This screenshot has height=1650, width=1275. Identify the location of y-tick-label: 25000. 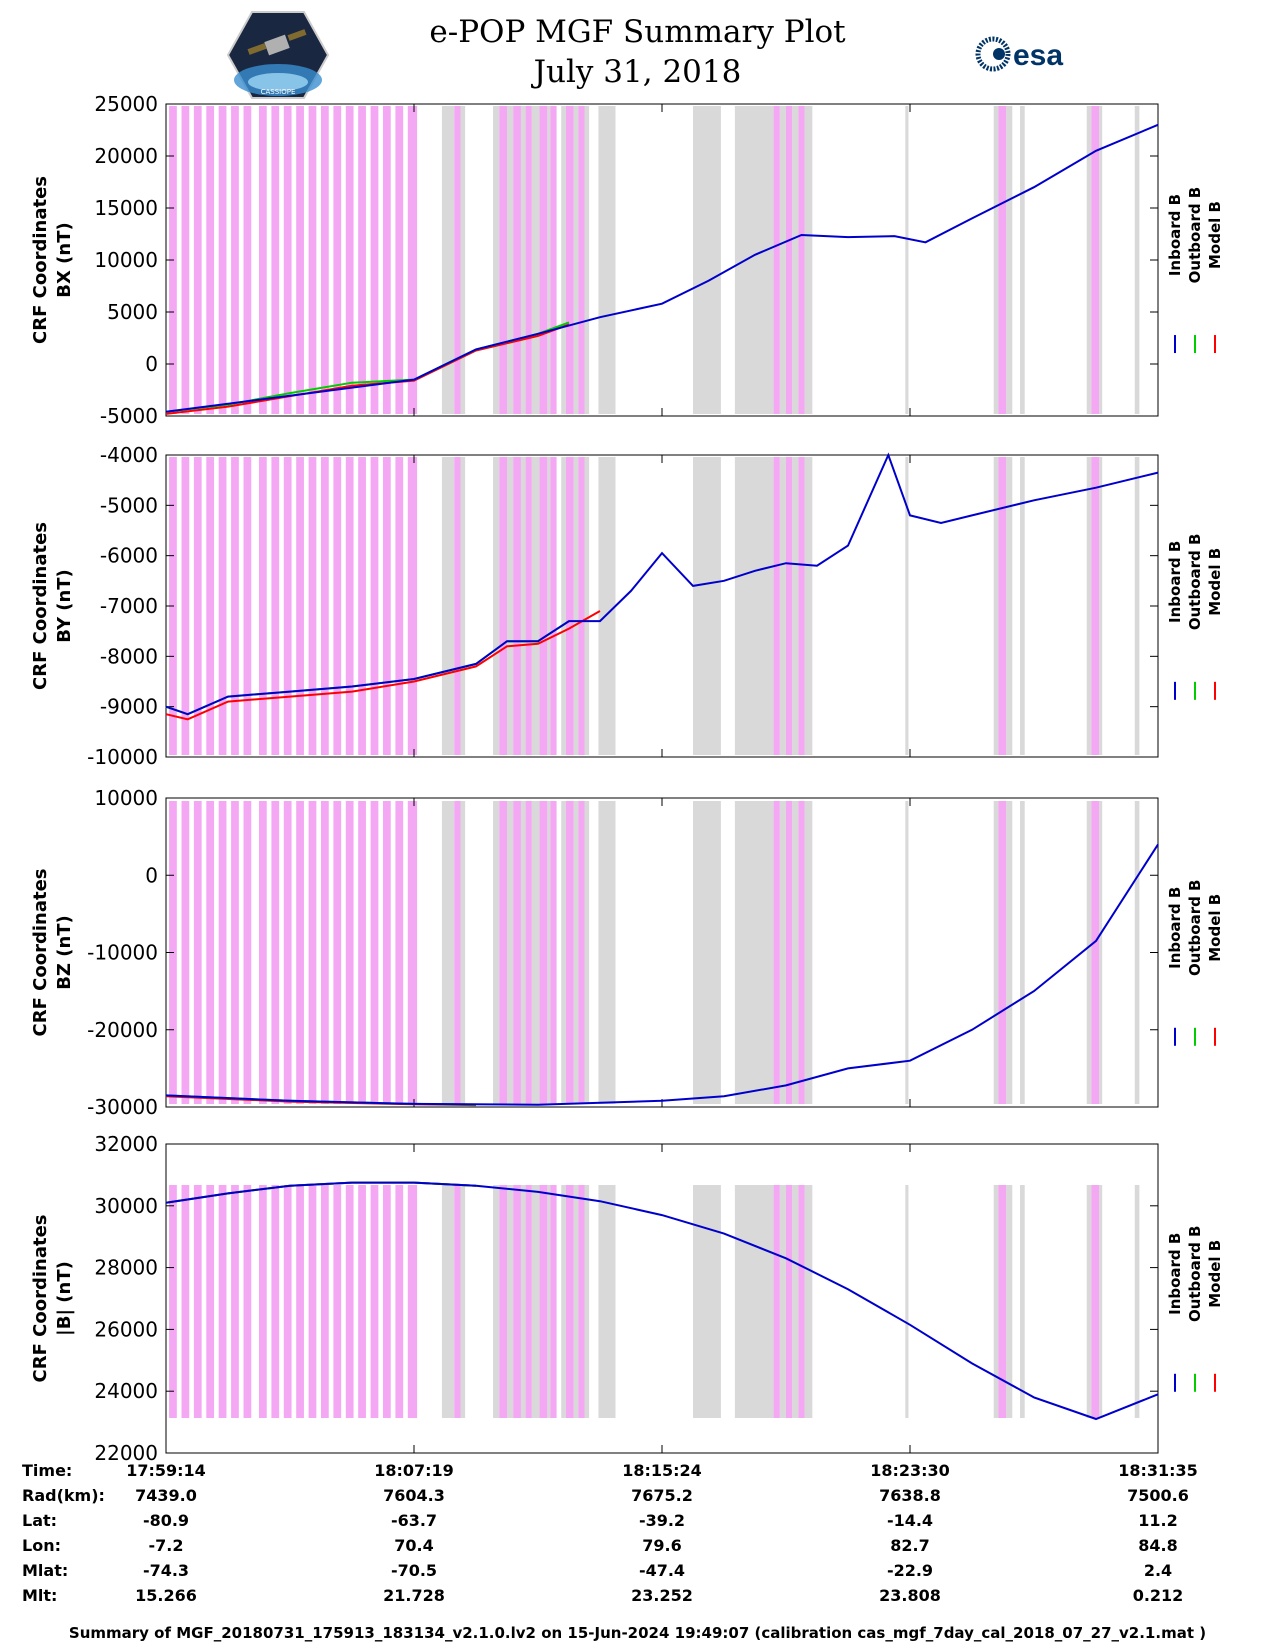
(126, 104).